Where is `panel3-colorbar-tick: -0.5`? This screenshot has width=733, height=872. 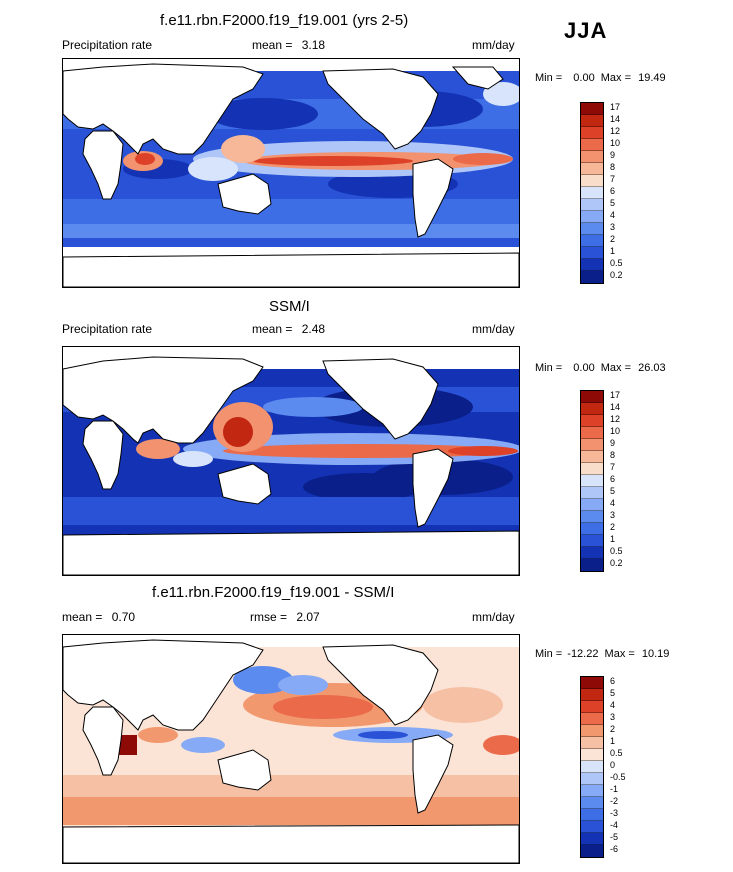
panel3-colorbar-tick: -0.5 is located at coordinates (618, 777).